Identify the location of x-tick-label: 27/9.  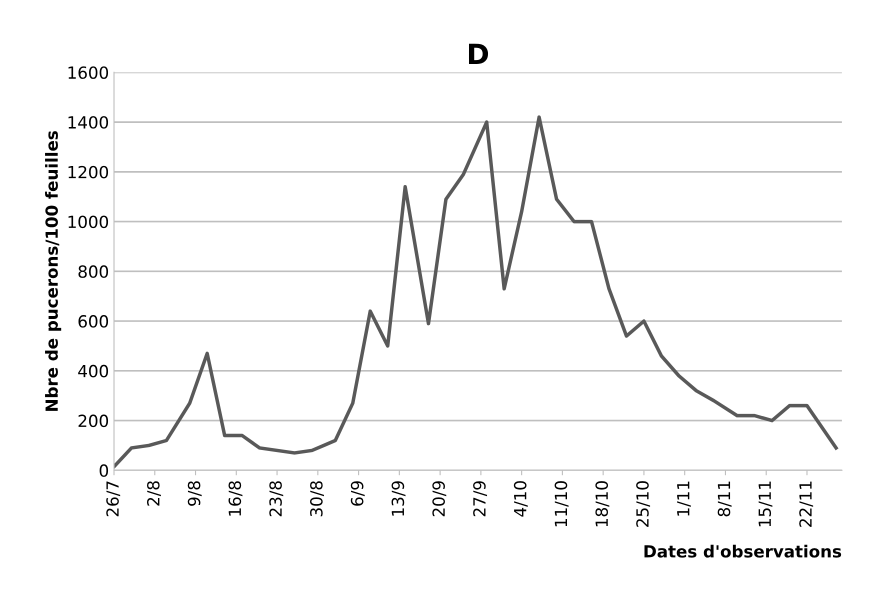
(480, 498).